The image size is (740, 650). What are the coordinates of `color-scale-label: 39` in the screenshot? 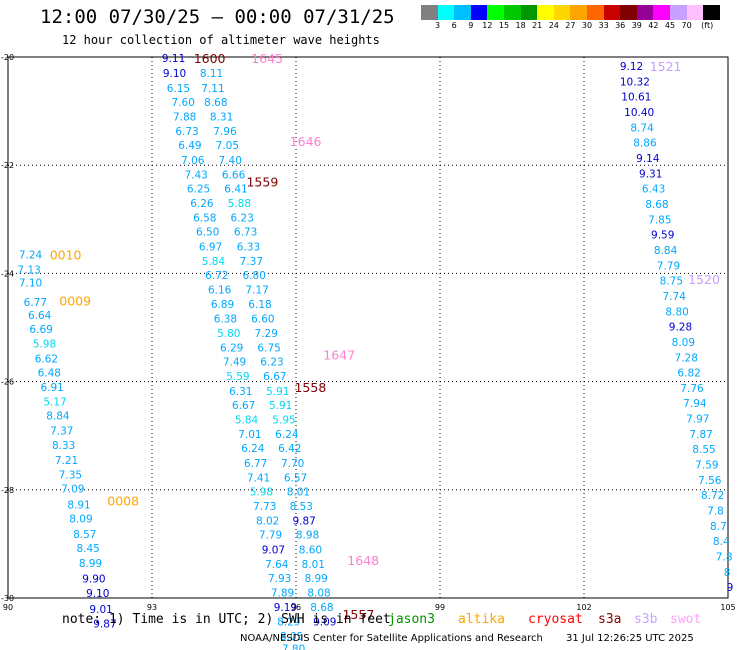 It's located at (636, 25).